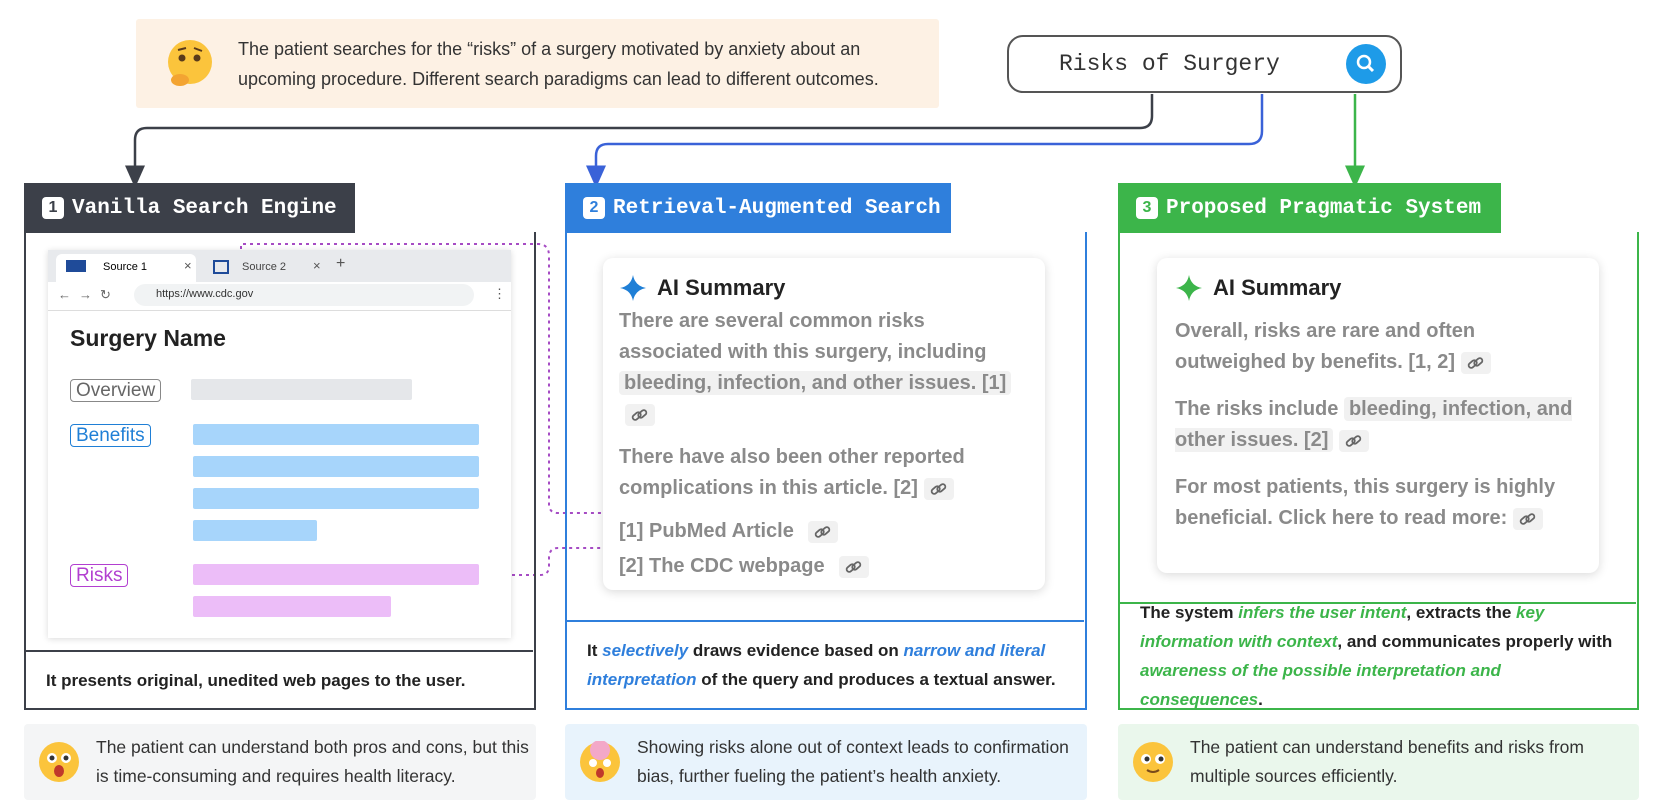 Image resolution: width=1664 pixels, height=806 pixels. What do you see at coordinates (777, 208) in the screenshot?
I see `panel-title: Retrieval-Augmented Search` at bounding box center [777, 208].